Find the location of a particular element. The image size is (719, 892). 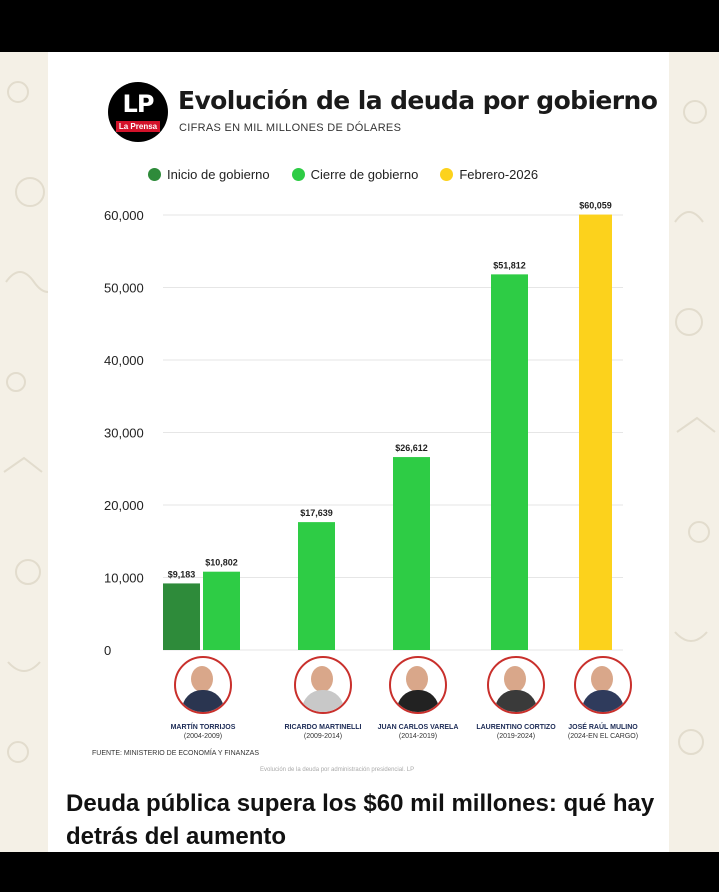

y-tick-label: 50,000 is located at coordinates (124, 288).